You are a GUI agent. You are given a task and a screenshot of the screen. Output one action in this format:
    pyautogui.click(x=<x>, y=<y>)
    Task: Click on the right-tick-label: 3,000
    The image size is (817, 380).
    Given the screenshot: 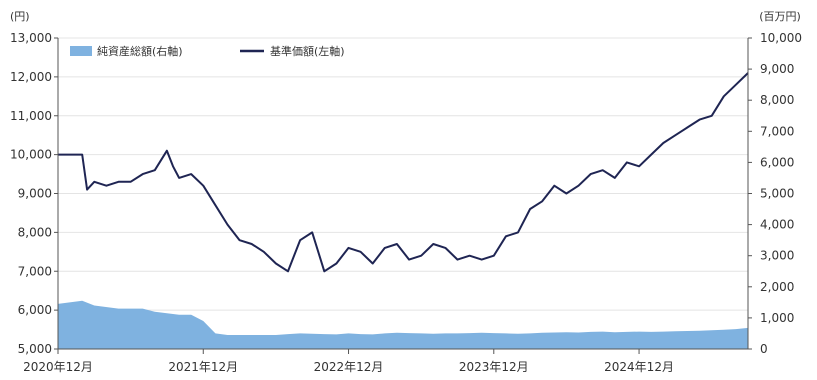 What is the action you would take?
    pyautogui.click(x=777, y=256)
    